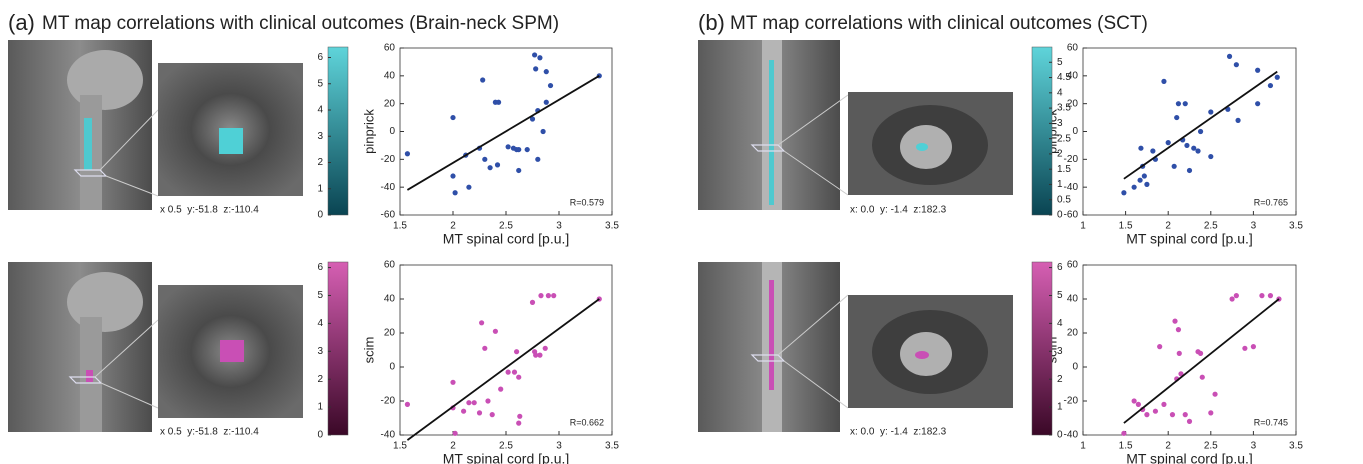 Image resolution: width=1363 pixels, height=464 pixels. Describe the element at coordinates (320, 83) in the screenshot. I see `colorbar-tick-label: 5` at that location.